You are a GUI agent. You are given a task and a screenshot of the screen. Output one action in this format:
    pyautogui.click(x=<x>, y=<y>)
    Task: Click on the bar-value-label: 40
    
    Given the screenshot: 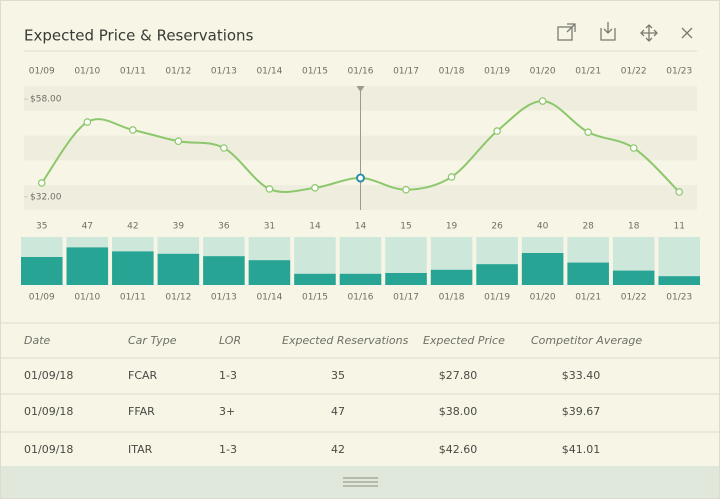 What is the action you would take?
    pyautogui.click(x=543, y=227)
    